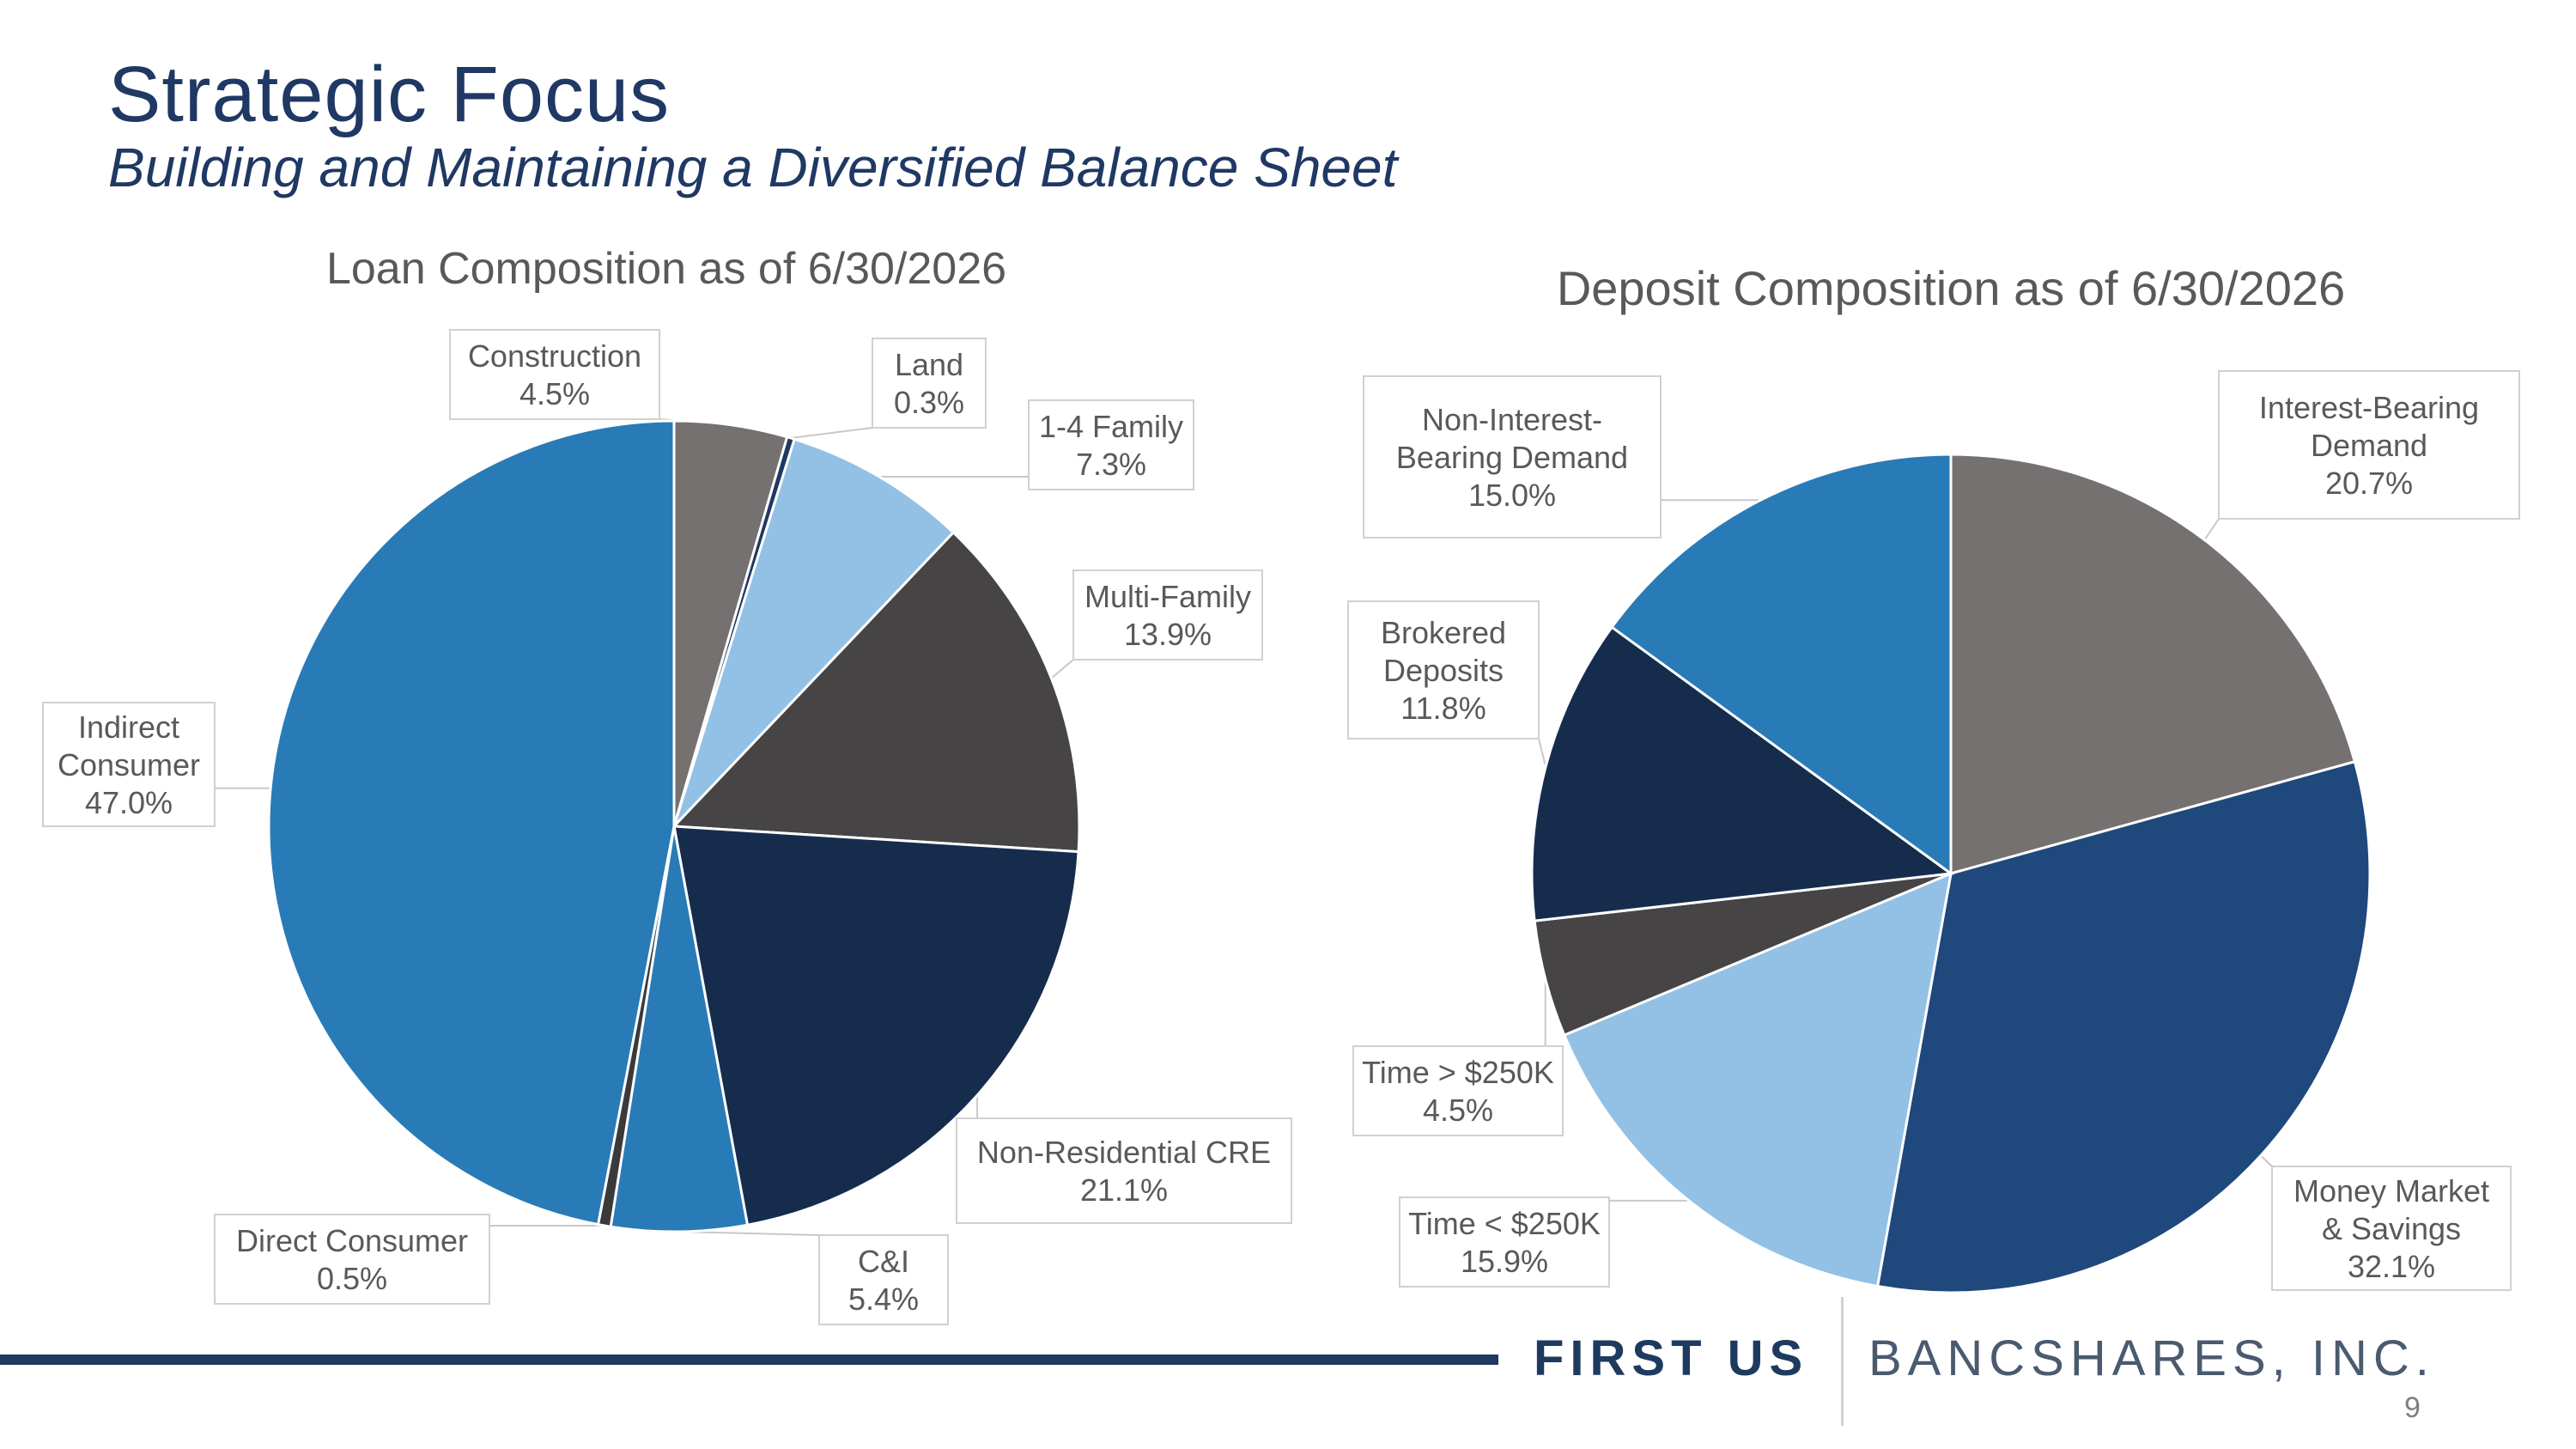 The image size is (2576, 1449). I want to click on svg-text: Non-Interest-, so click(1512, 419).